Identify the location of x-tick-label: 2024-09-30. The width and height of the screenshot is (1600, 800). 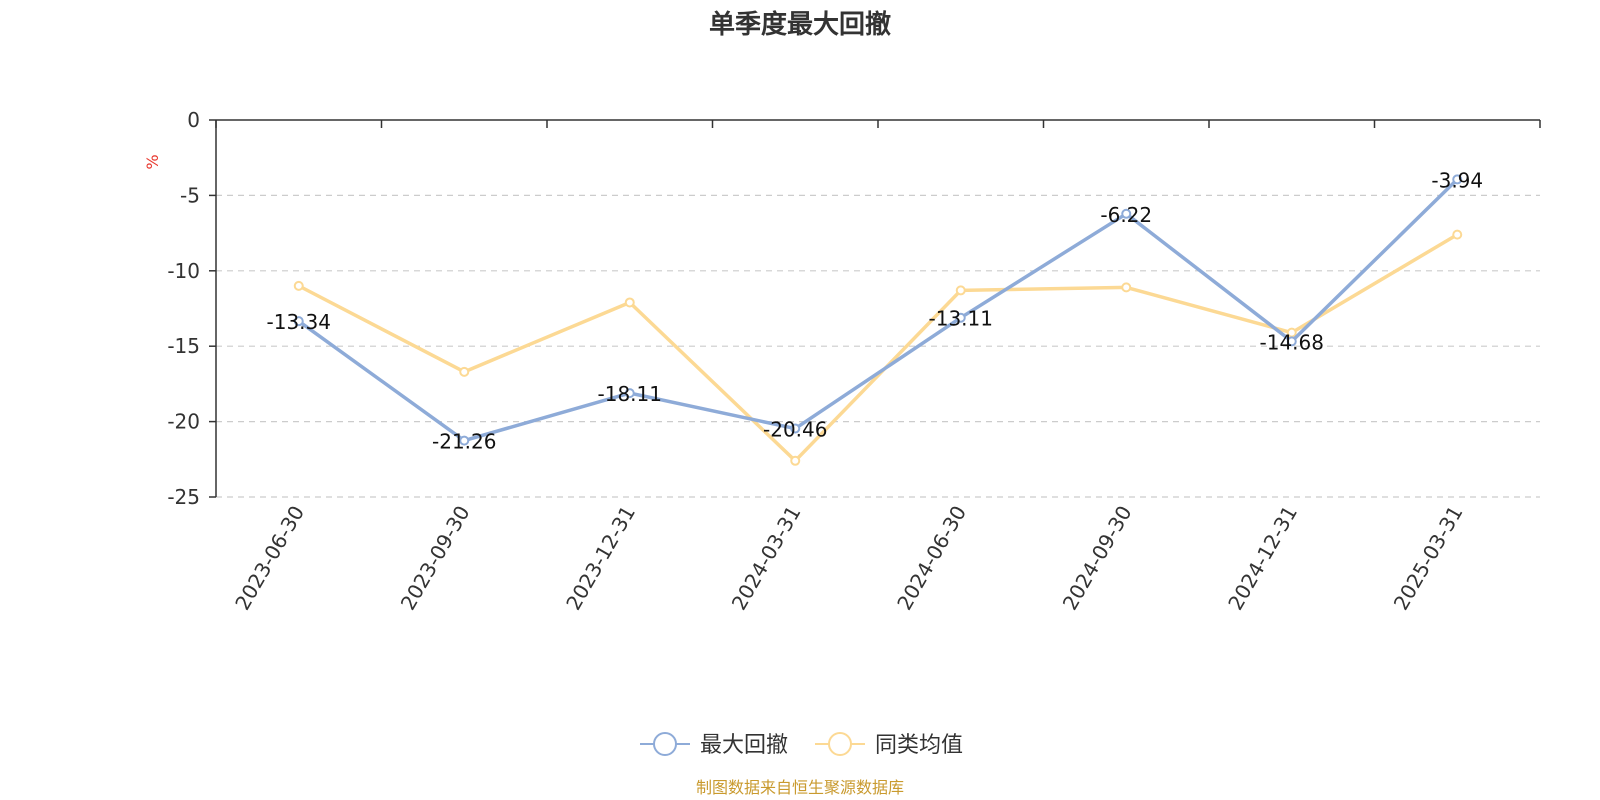
(1097, 558).